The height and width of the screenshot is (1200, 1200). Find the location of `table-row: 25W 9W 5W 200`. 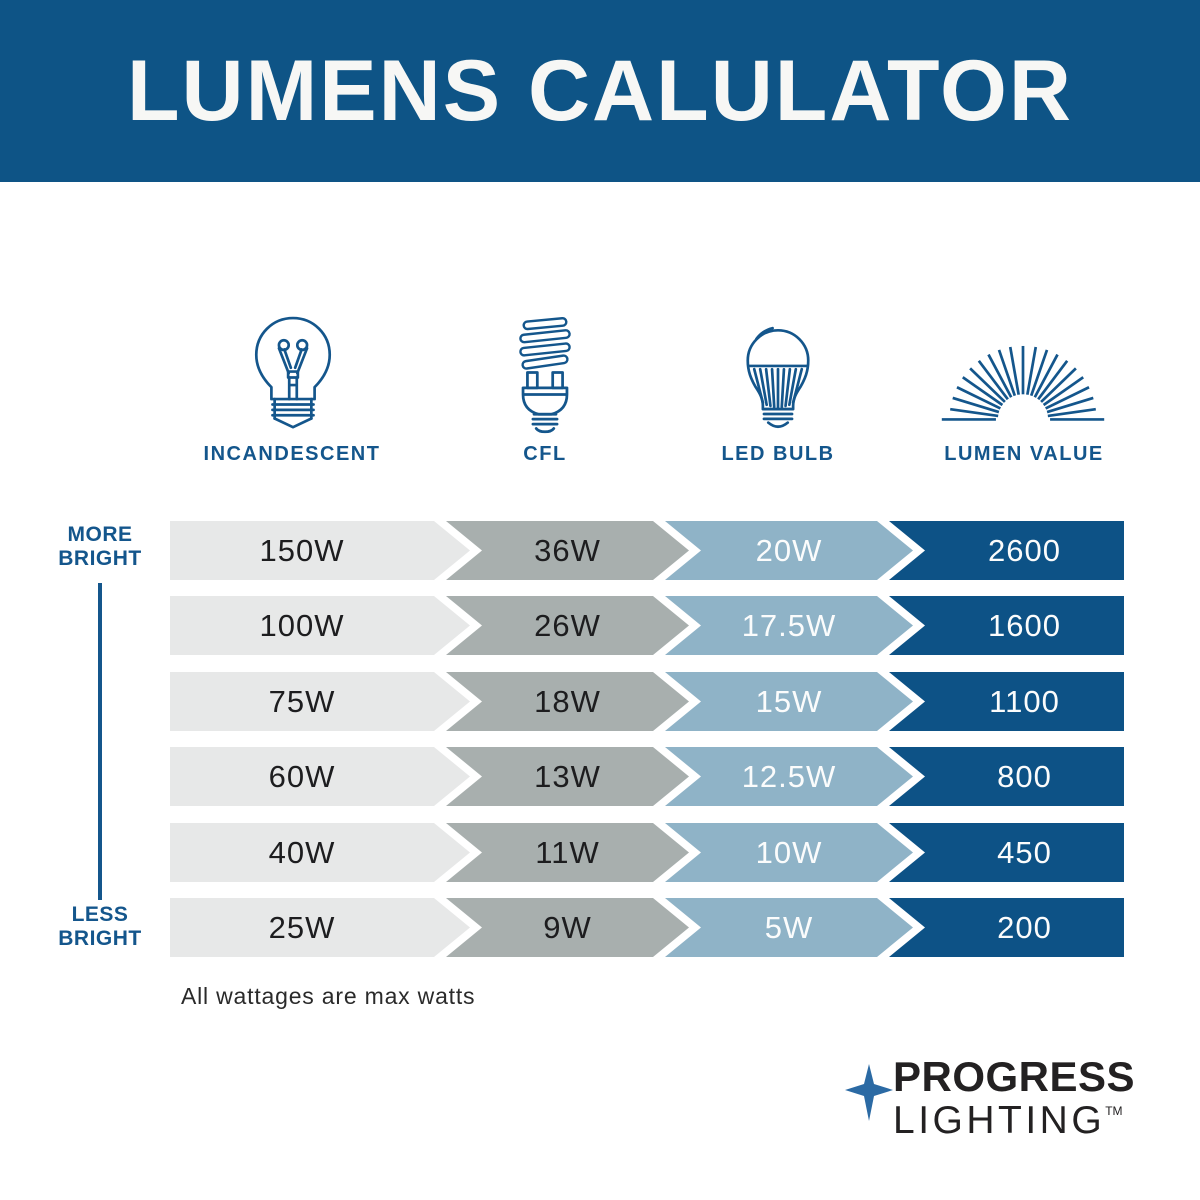

table-row: 25W 9W 5W 200 is located at coordinates (647, 927).